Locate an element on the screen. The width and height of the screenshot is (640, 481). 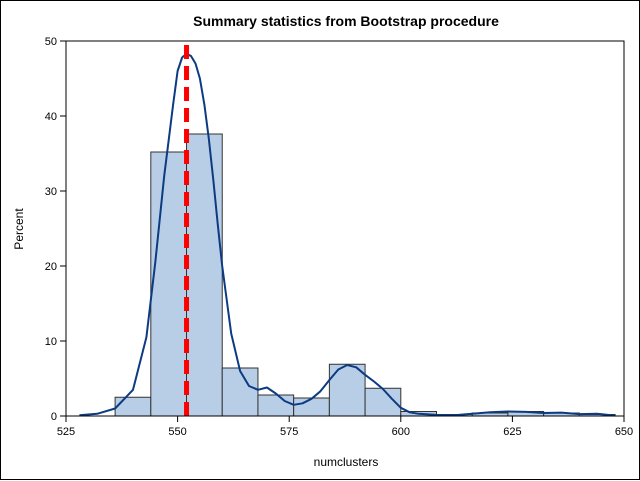
x-tick-label-2: 575 is located at coordinates (289, 432).